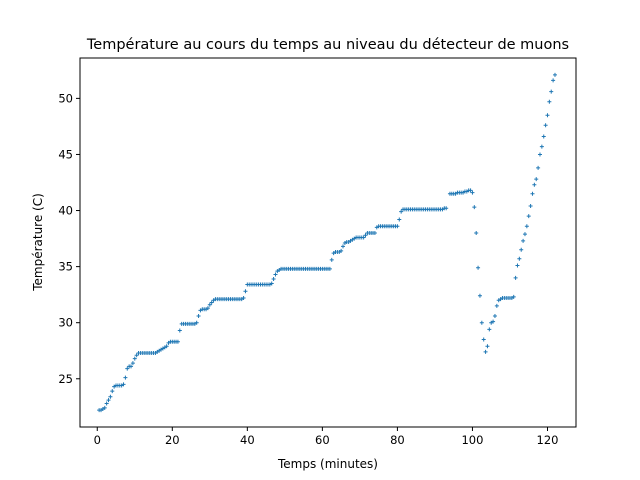 This screenshot has width=640, height=480. I want to click on y-axis: 25 30 35 40 45 50, so click(69, 238).